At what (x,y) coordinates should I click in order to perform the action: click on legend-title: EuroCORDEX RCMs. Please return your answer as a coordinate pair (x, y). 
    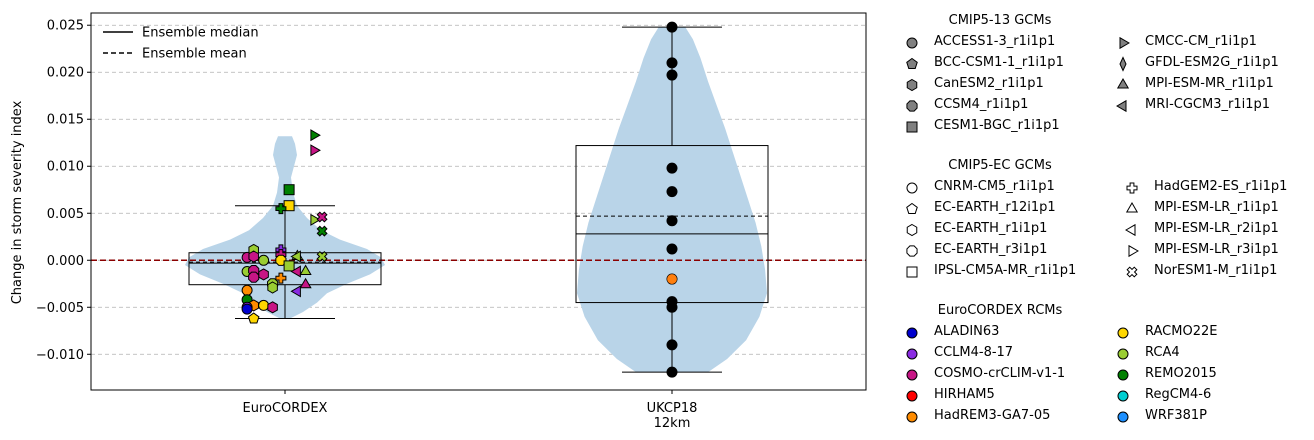
    Looking at the image, I should click on (1000, 310).